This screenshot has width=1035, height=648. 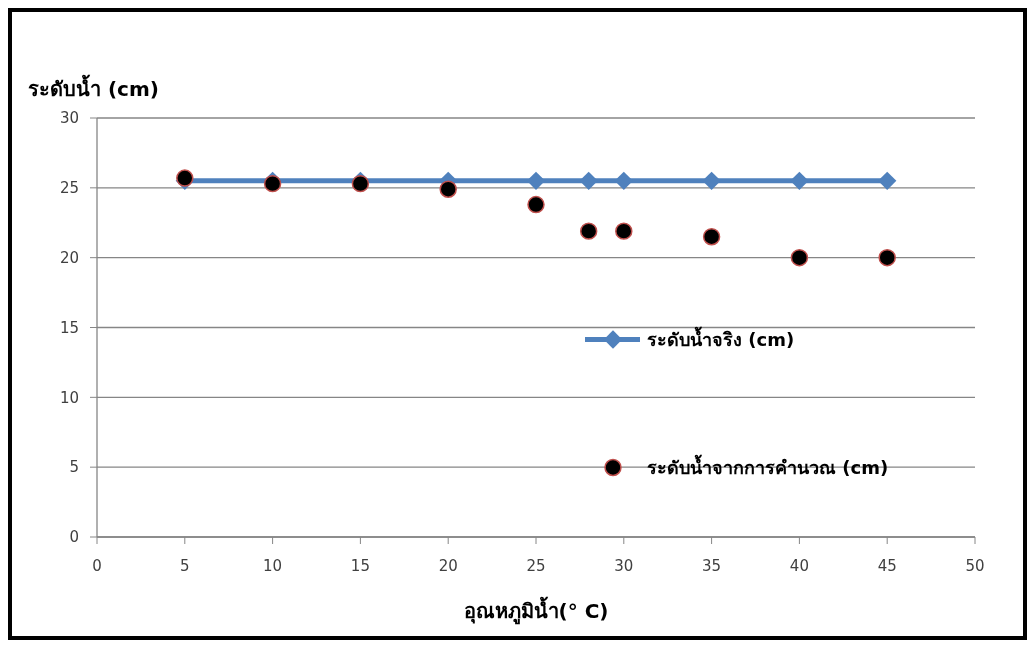 What do you see at coordinates (768, 465) in the screenshot?
I see `legend-label: ระดับน้ำจากการคำนวณ (cm)` at bounding box center [768, 465].